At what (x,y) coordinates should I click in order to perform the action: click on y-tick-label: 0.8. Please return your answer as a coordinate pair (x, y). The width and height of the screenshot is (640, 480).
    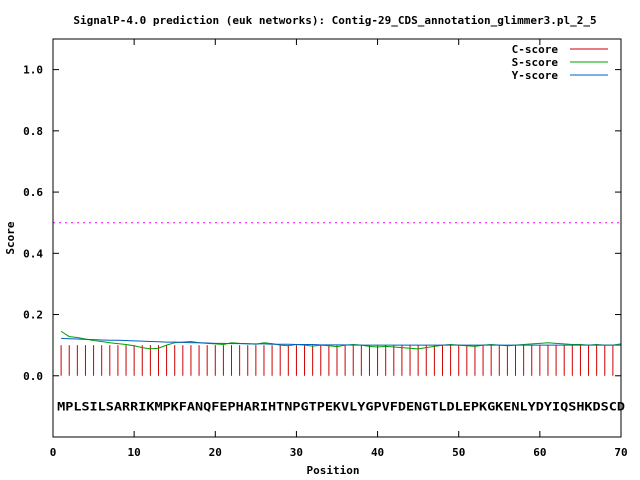
    Looking at the image, I should click on (33, 131).